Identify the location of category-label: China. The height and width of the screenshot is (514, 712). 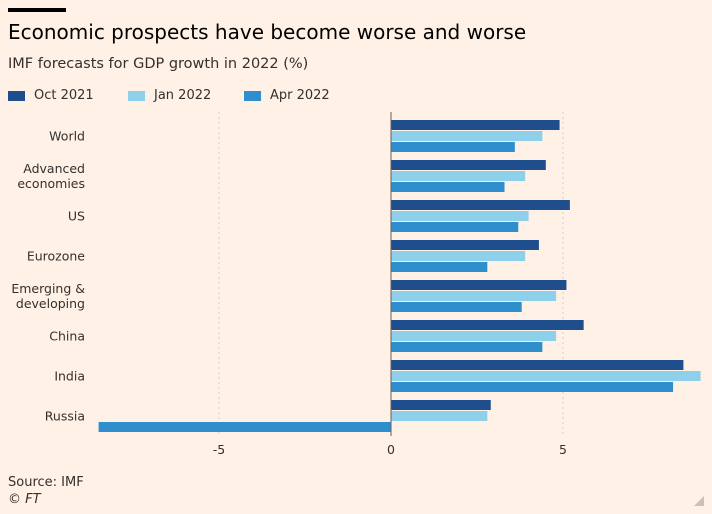
(67, 336).